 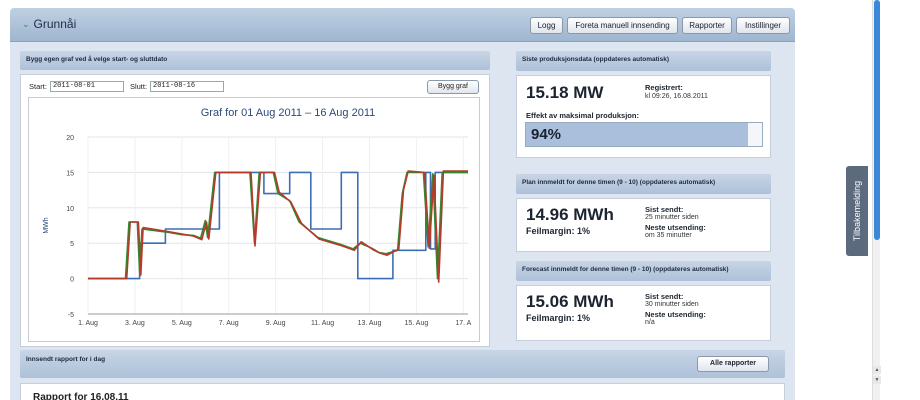 What do you see at coordinates (558, 318) in the screenshot?
I see `forecast-margin: Feilmargin: 1%` at bounding box center [558, 318].